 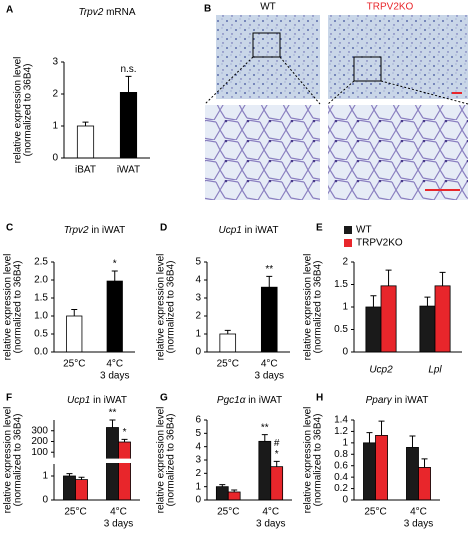 I want to click on y-tick-label: 2.5, so click(x=41, y=262).